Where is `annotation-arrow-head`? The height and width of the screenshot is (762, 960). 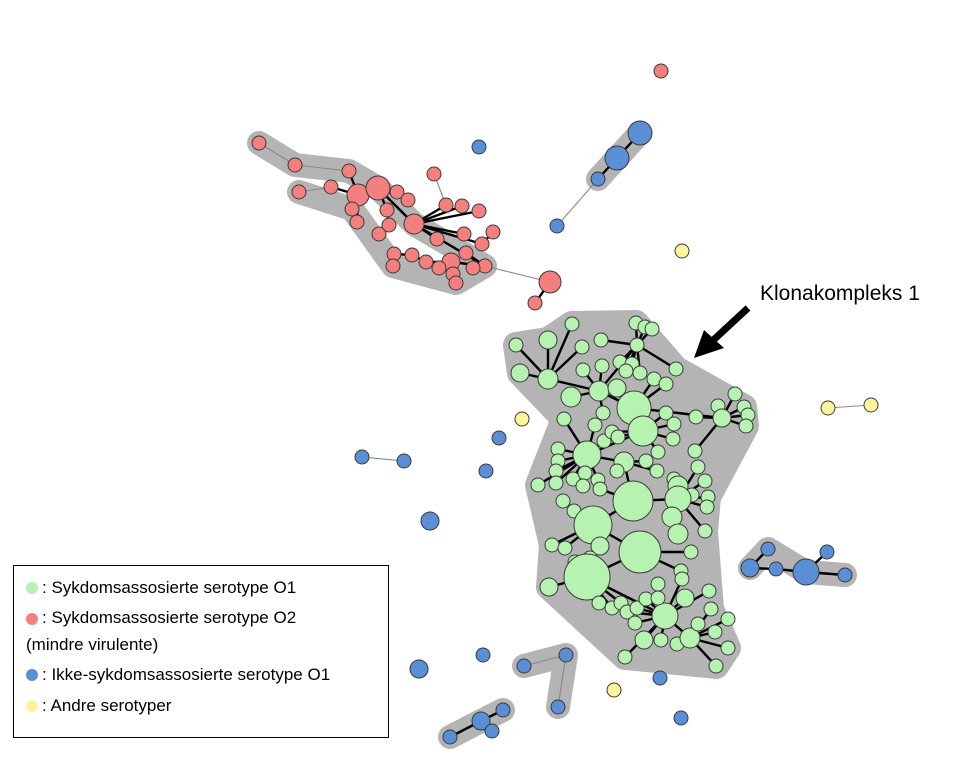 annotation-arrow-head is located at coordinates (709, 344).